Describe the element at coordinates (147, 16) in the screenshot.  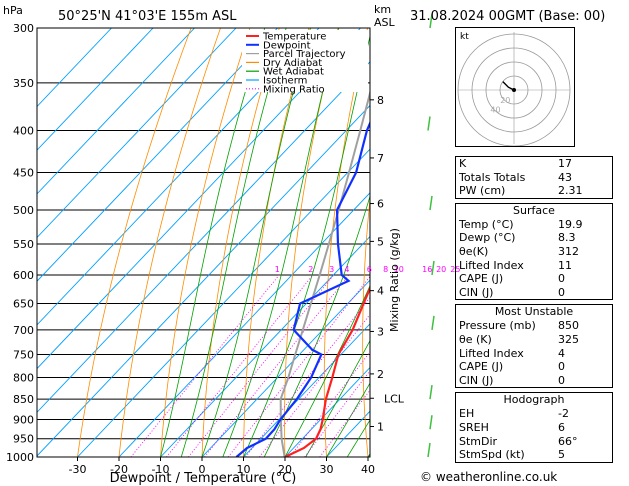
I see `location-title: 50°25'N 41°03'E 155m ASL` at that location.